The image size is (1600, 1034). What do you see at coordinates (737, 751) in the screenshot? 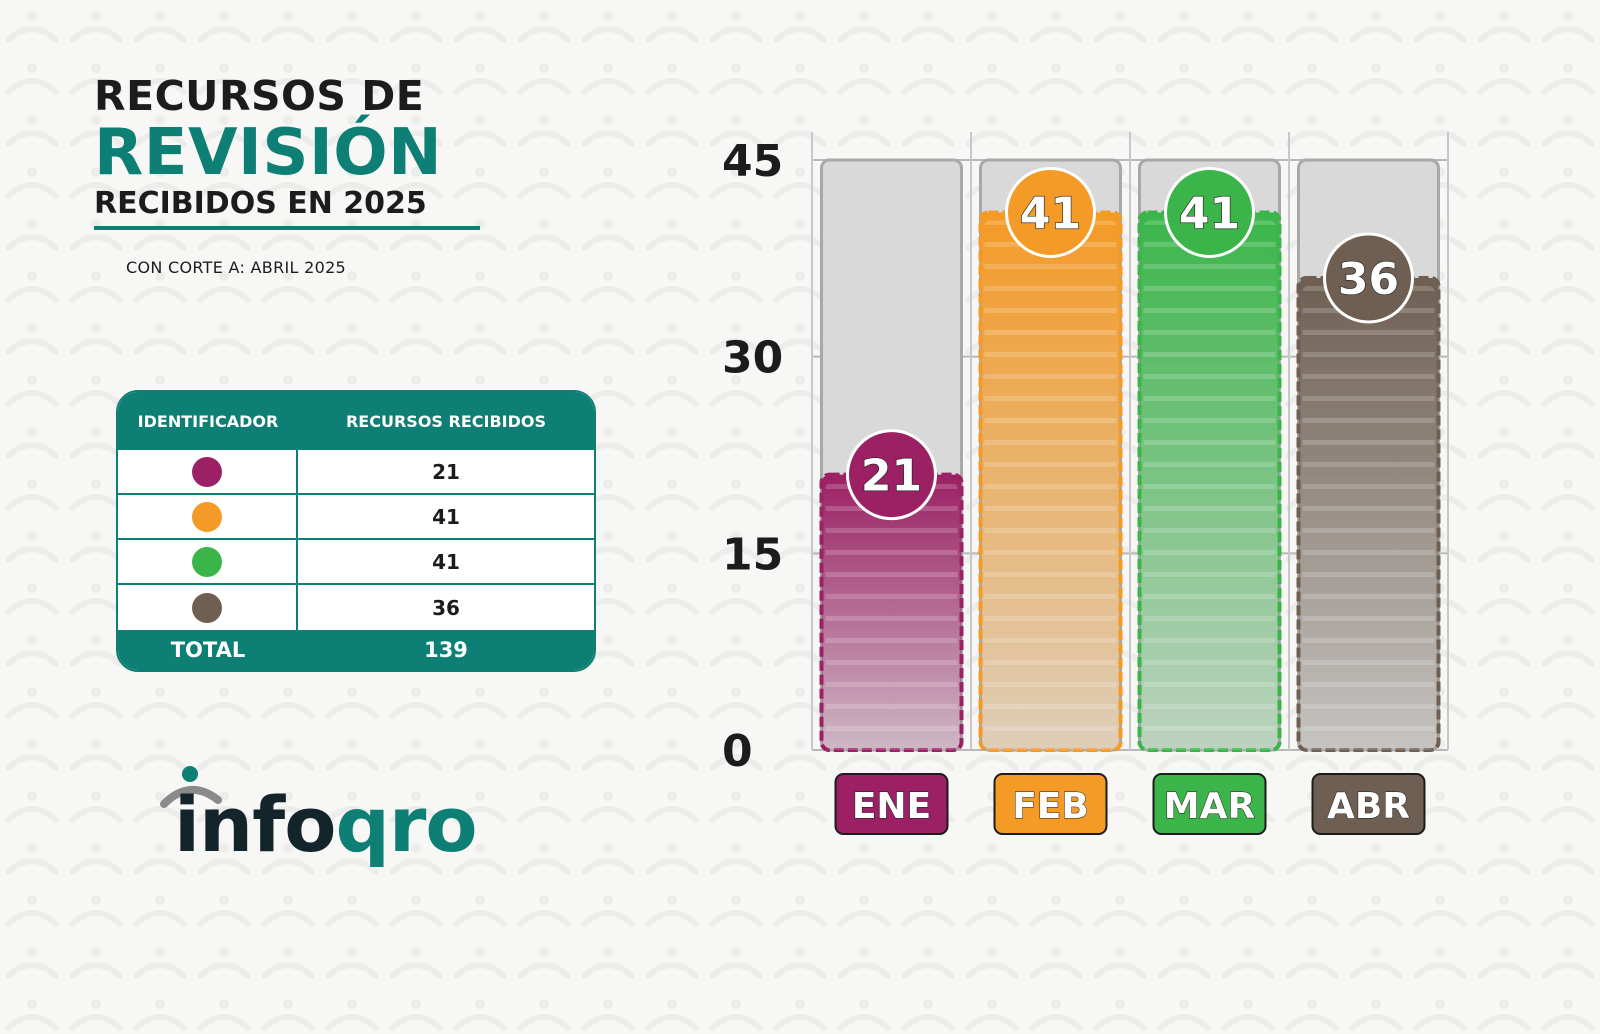
I see `y-tick-label: 0` at bounding box center [737, 751].